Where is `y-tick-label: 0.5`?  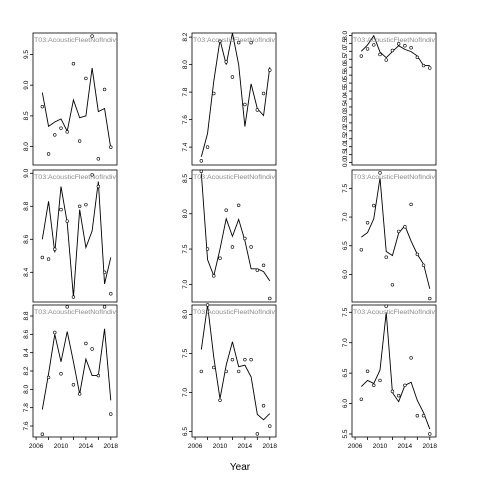
y-tick-label: 0.5 is located at coordinates (345, 154).